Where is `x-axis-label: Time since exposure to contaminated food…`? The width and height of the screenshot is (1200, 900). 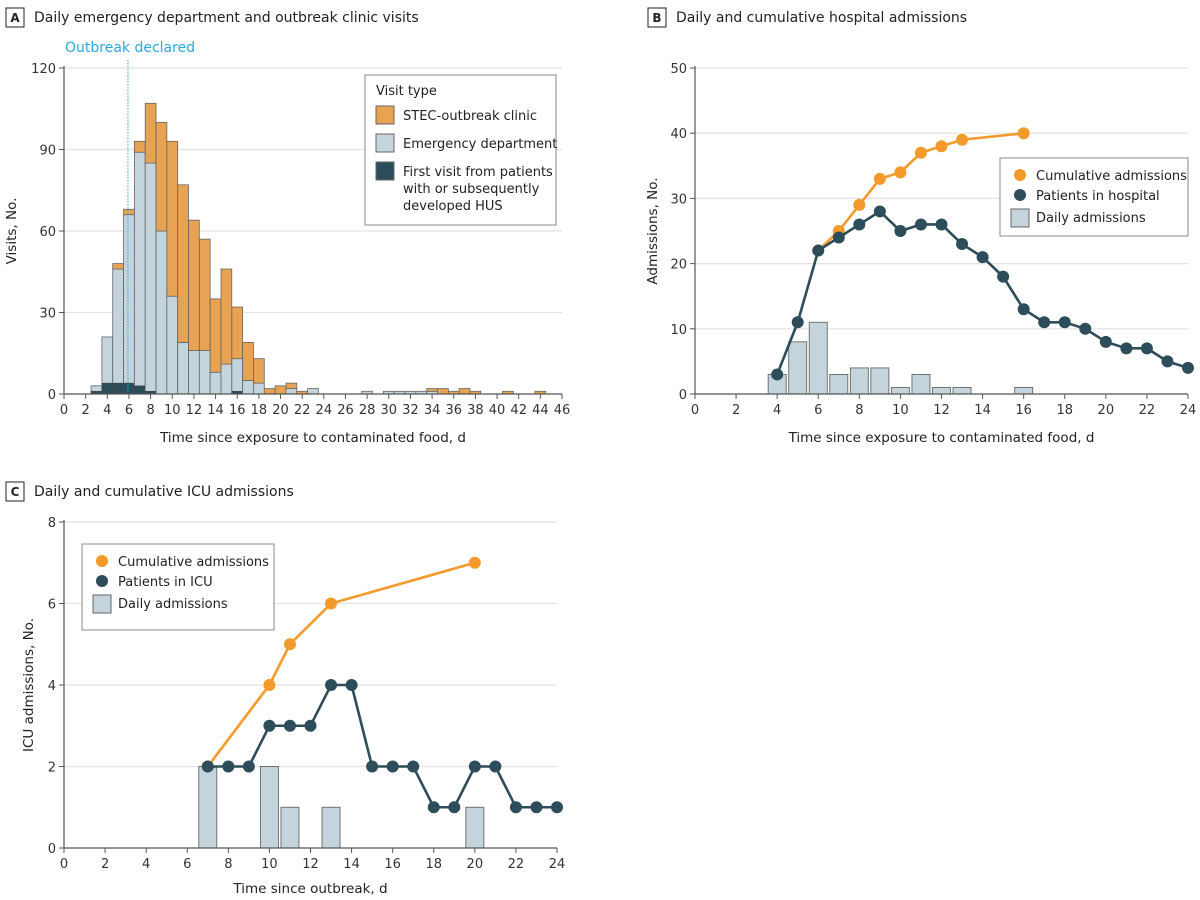 x-axis-label: Time since exposure to contaminated food… is located at coordinates (941, 438).